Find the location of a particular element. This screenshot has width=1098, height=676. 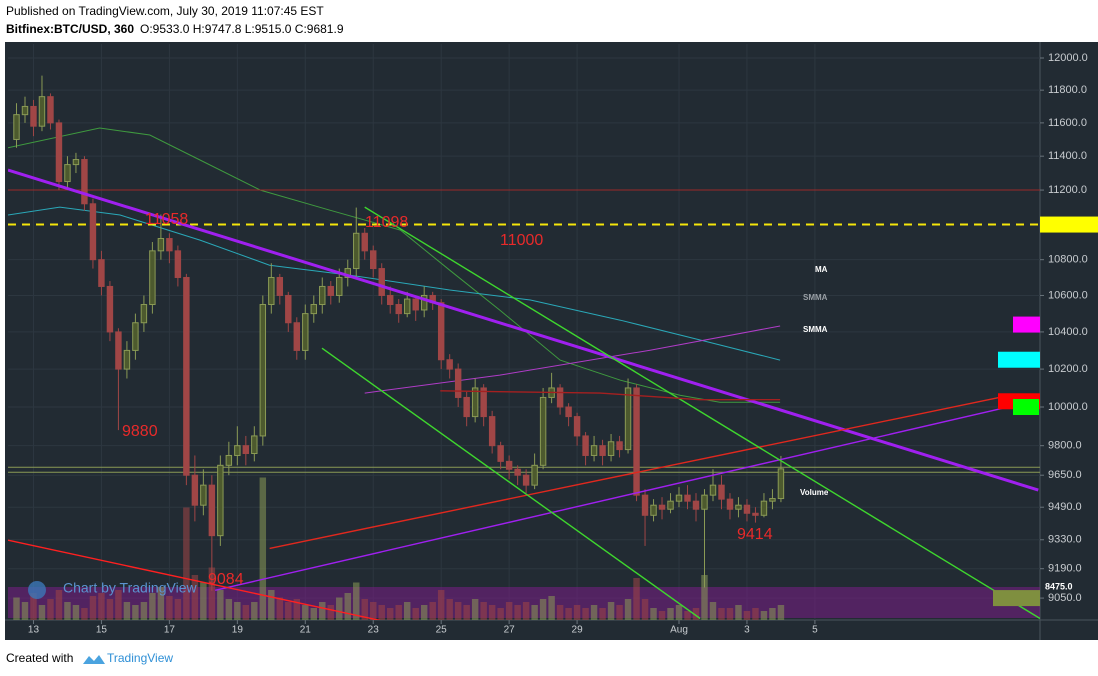

legend-label: MA is located at coordinates (821, 269).